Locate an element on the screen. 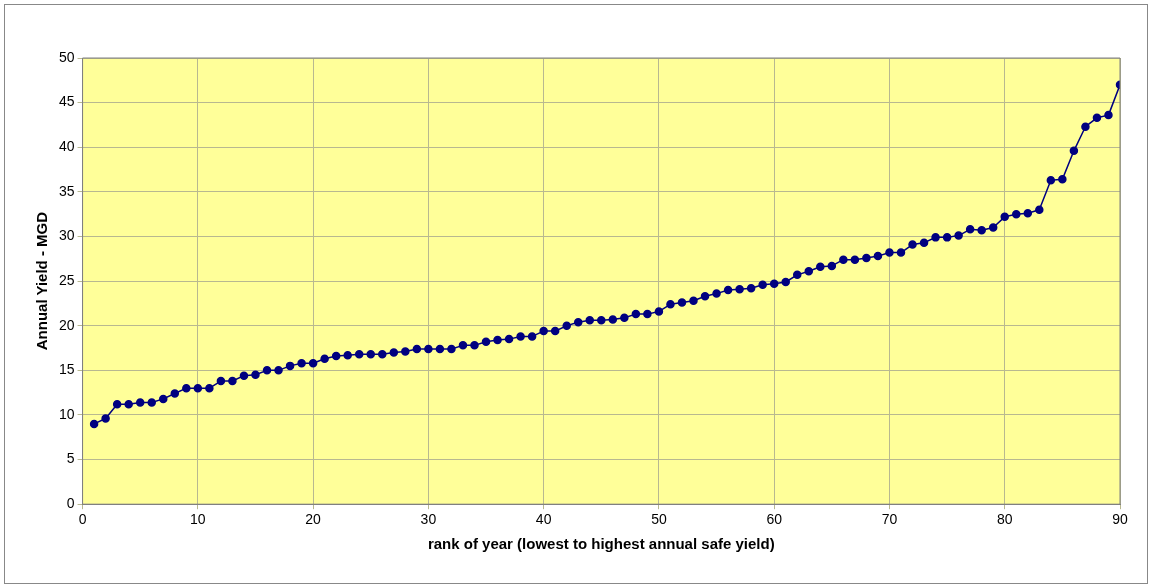  y-tick-label: 35 is located at coordinates (66, 190).